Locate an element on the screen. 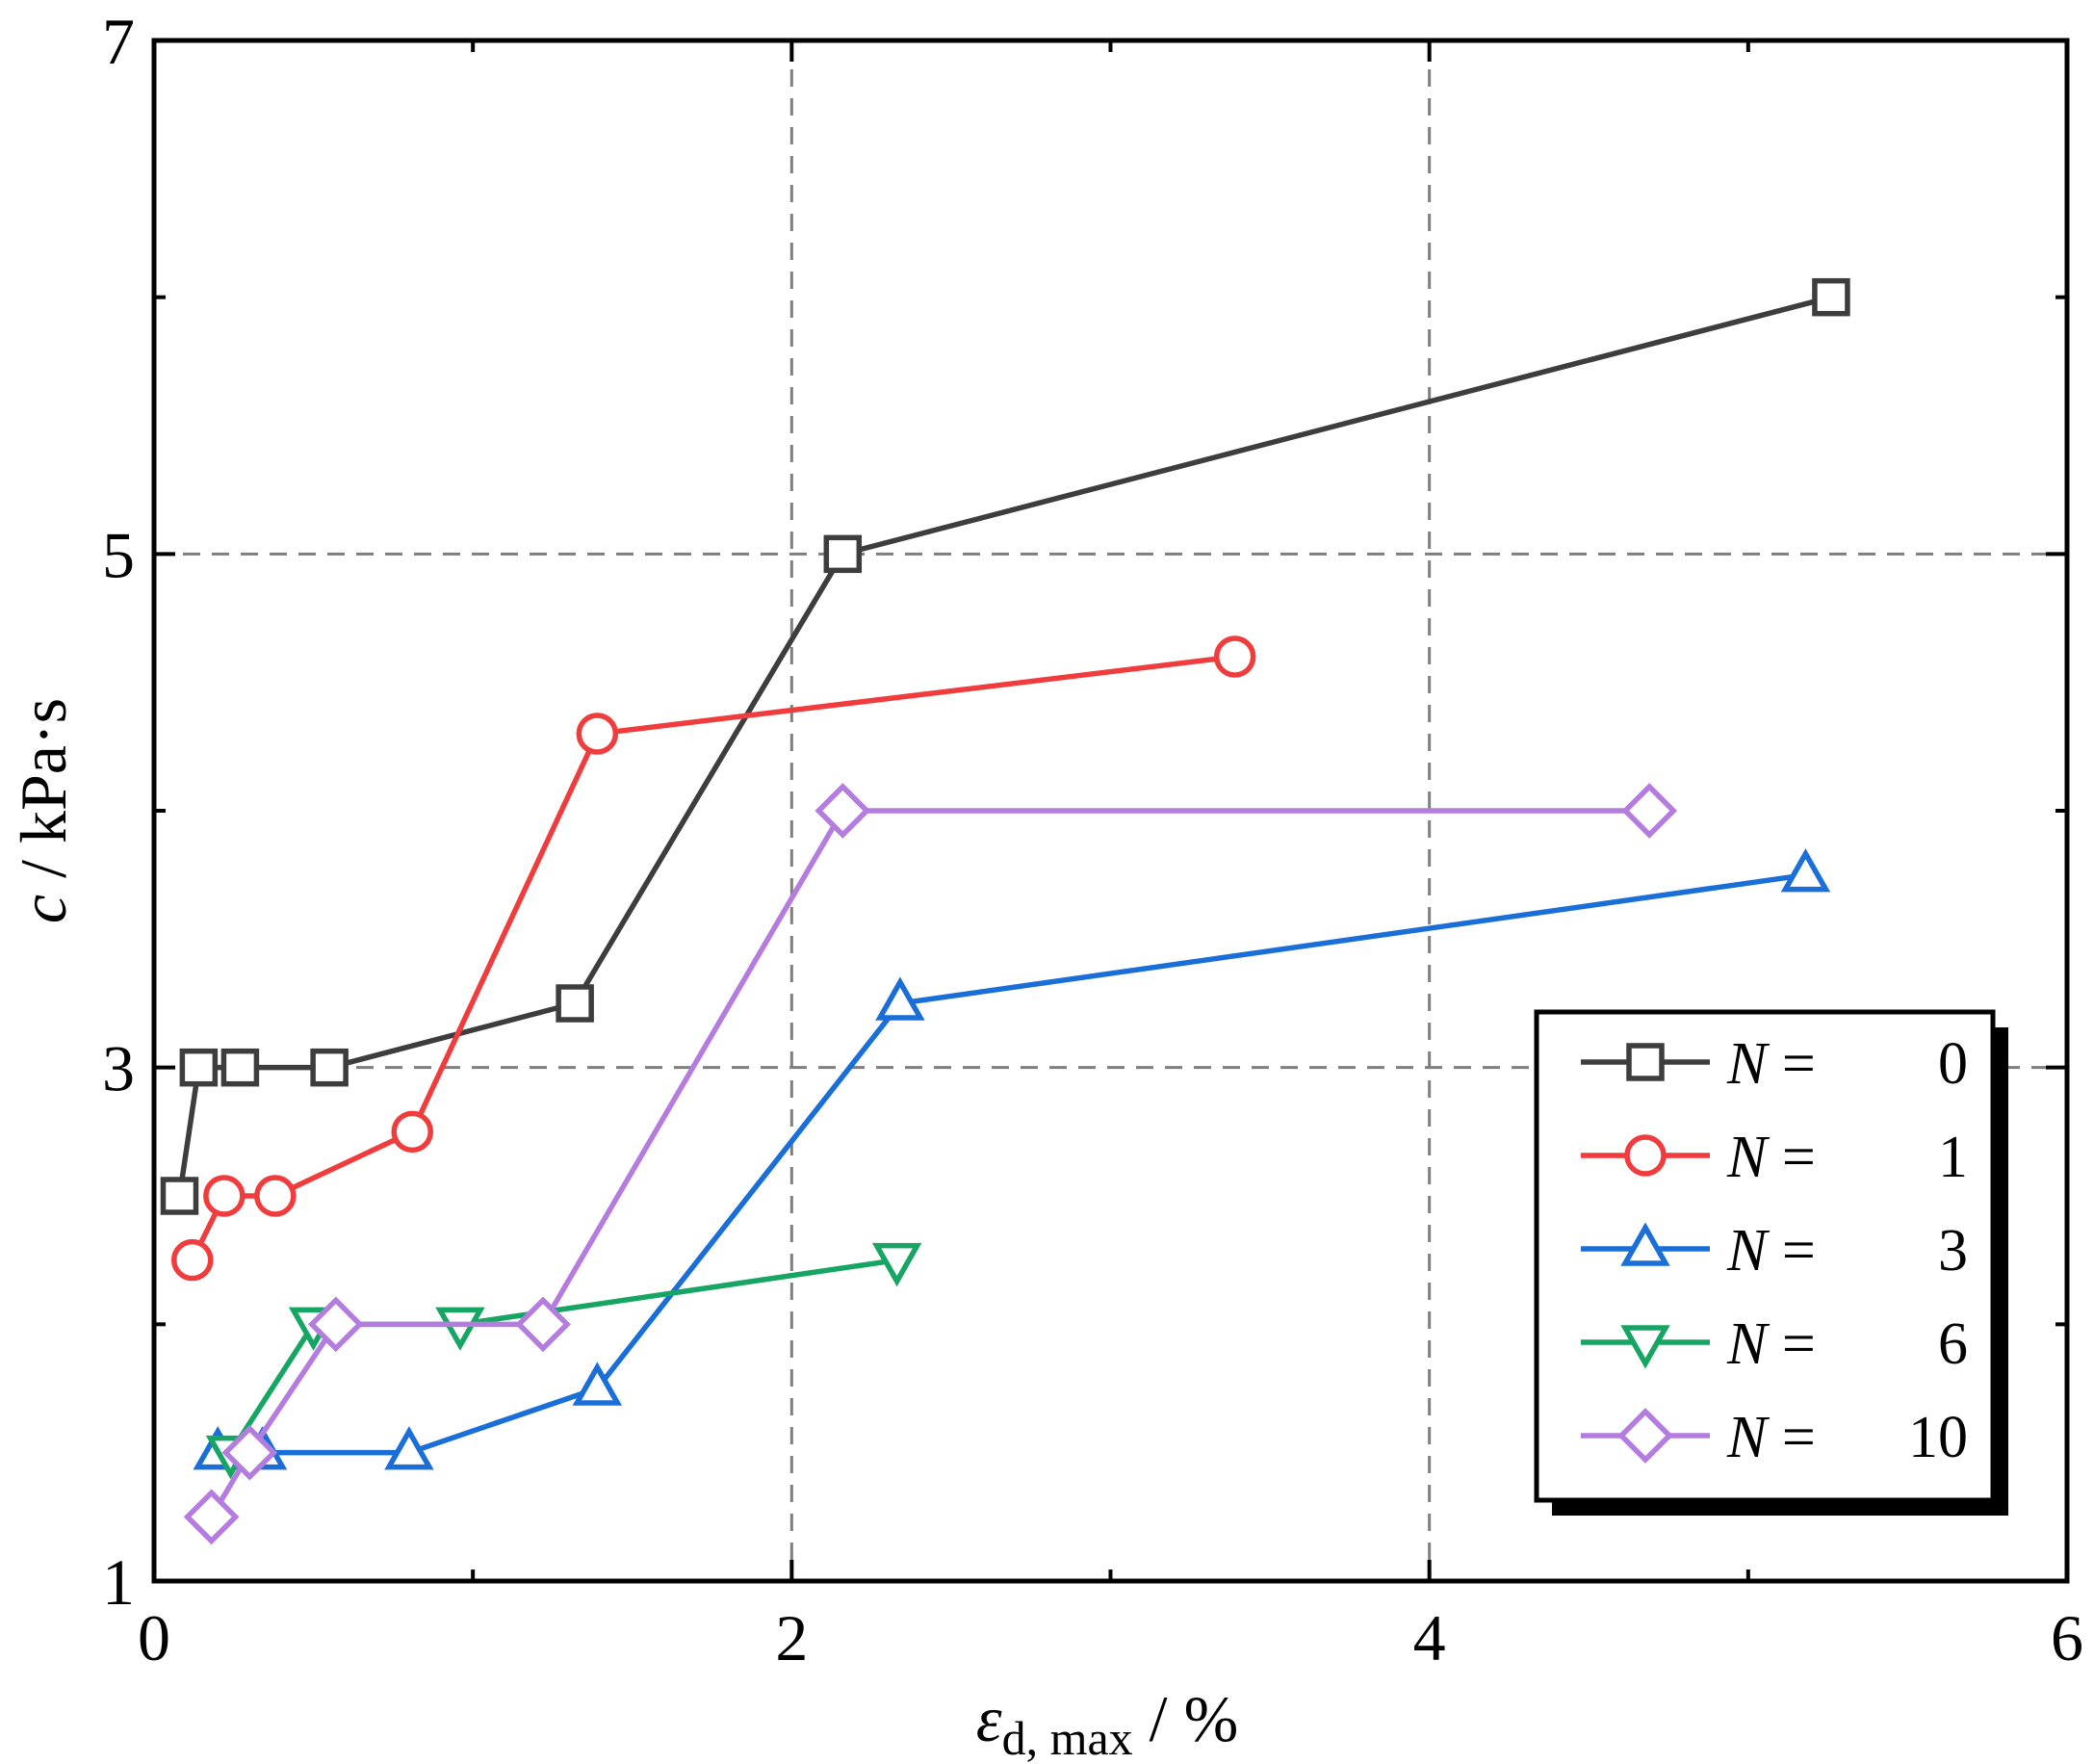 Image resolution: width=2094 pixels, height=1764 pixels. x-axis-title: εd, max / % is located at coordinates (1107, 1723).